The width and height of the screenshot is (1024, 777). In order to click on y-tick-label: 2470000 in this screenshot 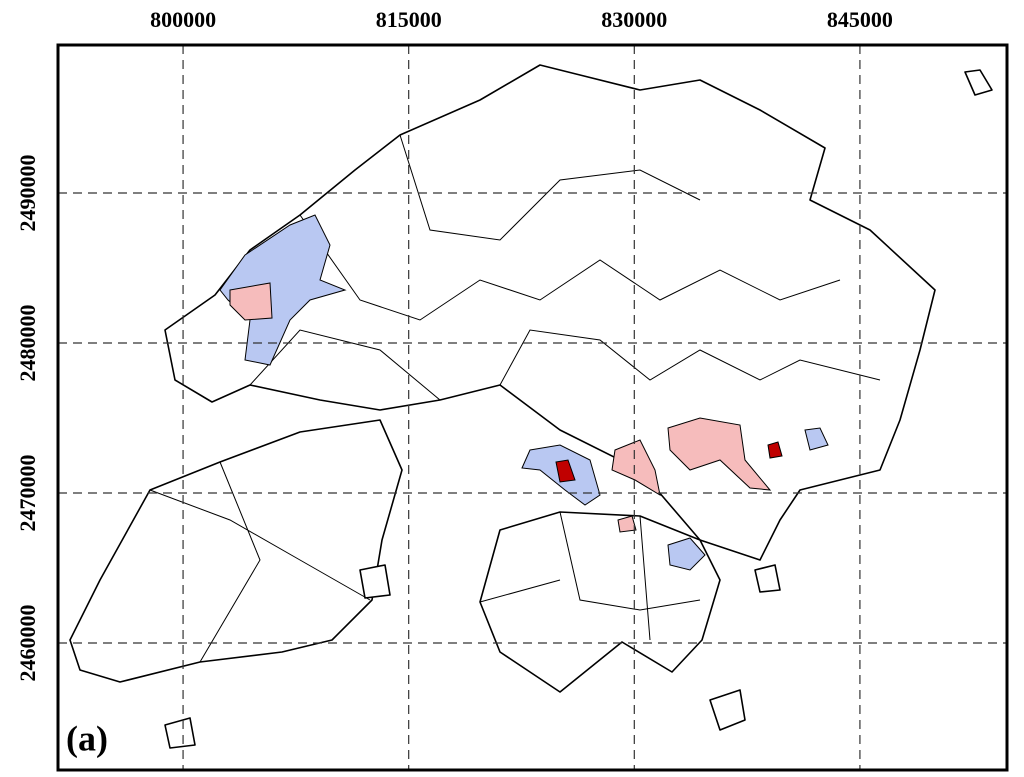, I will do `click(27, 492)`.